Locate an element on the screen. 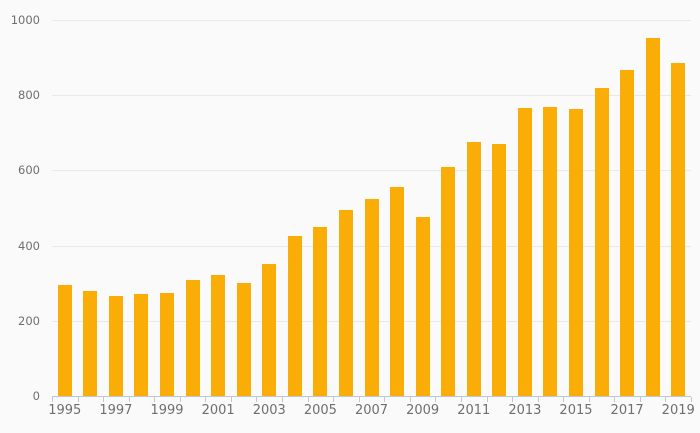 The width and height of the screenshot is (700, 433). x-tick-label: 1997 is located at coordinates (116, 410).